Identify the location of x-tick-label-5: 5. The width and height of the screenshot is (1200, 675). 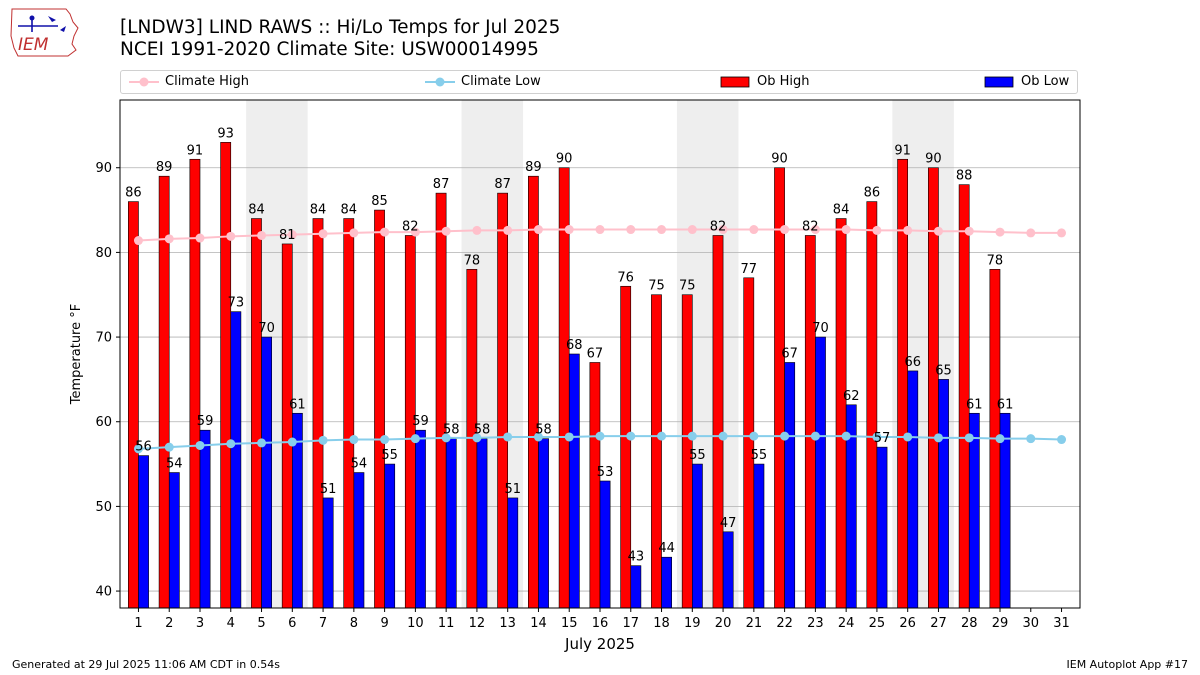
(261, 623).